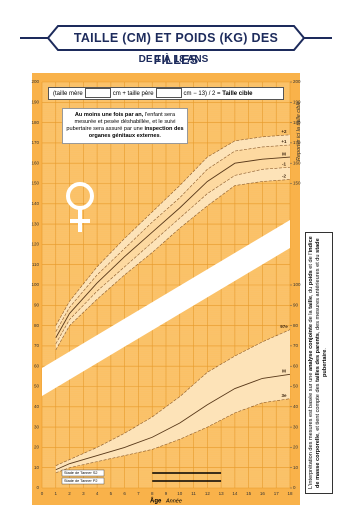 The height and width of the screenshot is (510, 347). Describe the element at coordinates (311, 348) in the screenshot. I see `side-text: analyse conjointe` at that location.